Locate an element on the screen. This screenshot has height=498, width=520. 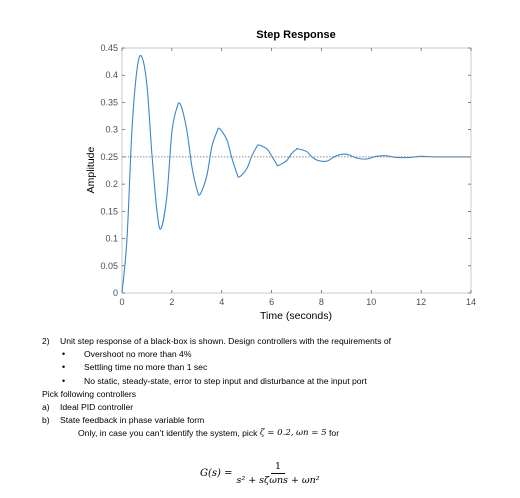
requirement-text: Overshoot no more than 4% is located at coordinates (138, 354).